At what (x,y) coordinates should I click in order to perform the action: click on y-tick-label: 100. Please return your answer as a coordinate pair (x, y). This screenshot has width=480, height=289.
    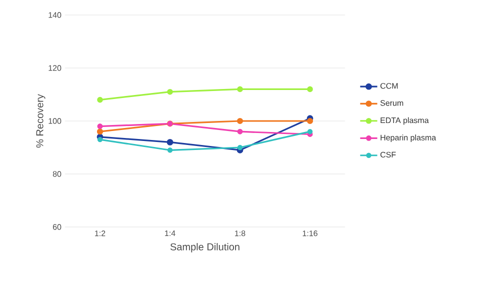
    Looking at the image, I should click on (55, 121).